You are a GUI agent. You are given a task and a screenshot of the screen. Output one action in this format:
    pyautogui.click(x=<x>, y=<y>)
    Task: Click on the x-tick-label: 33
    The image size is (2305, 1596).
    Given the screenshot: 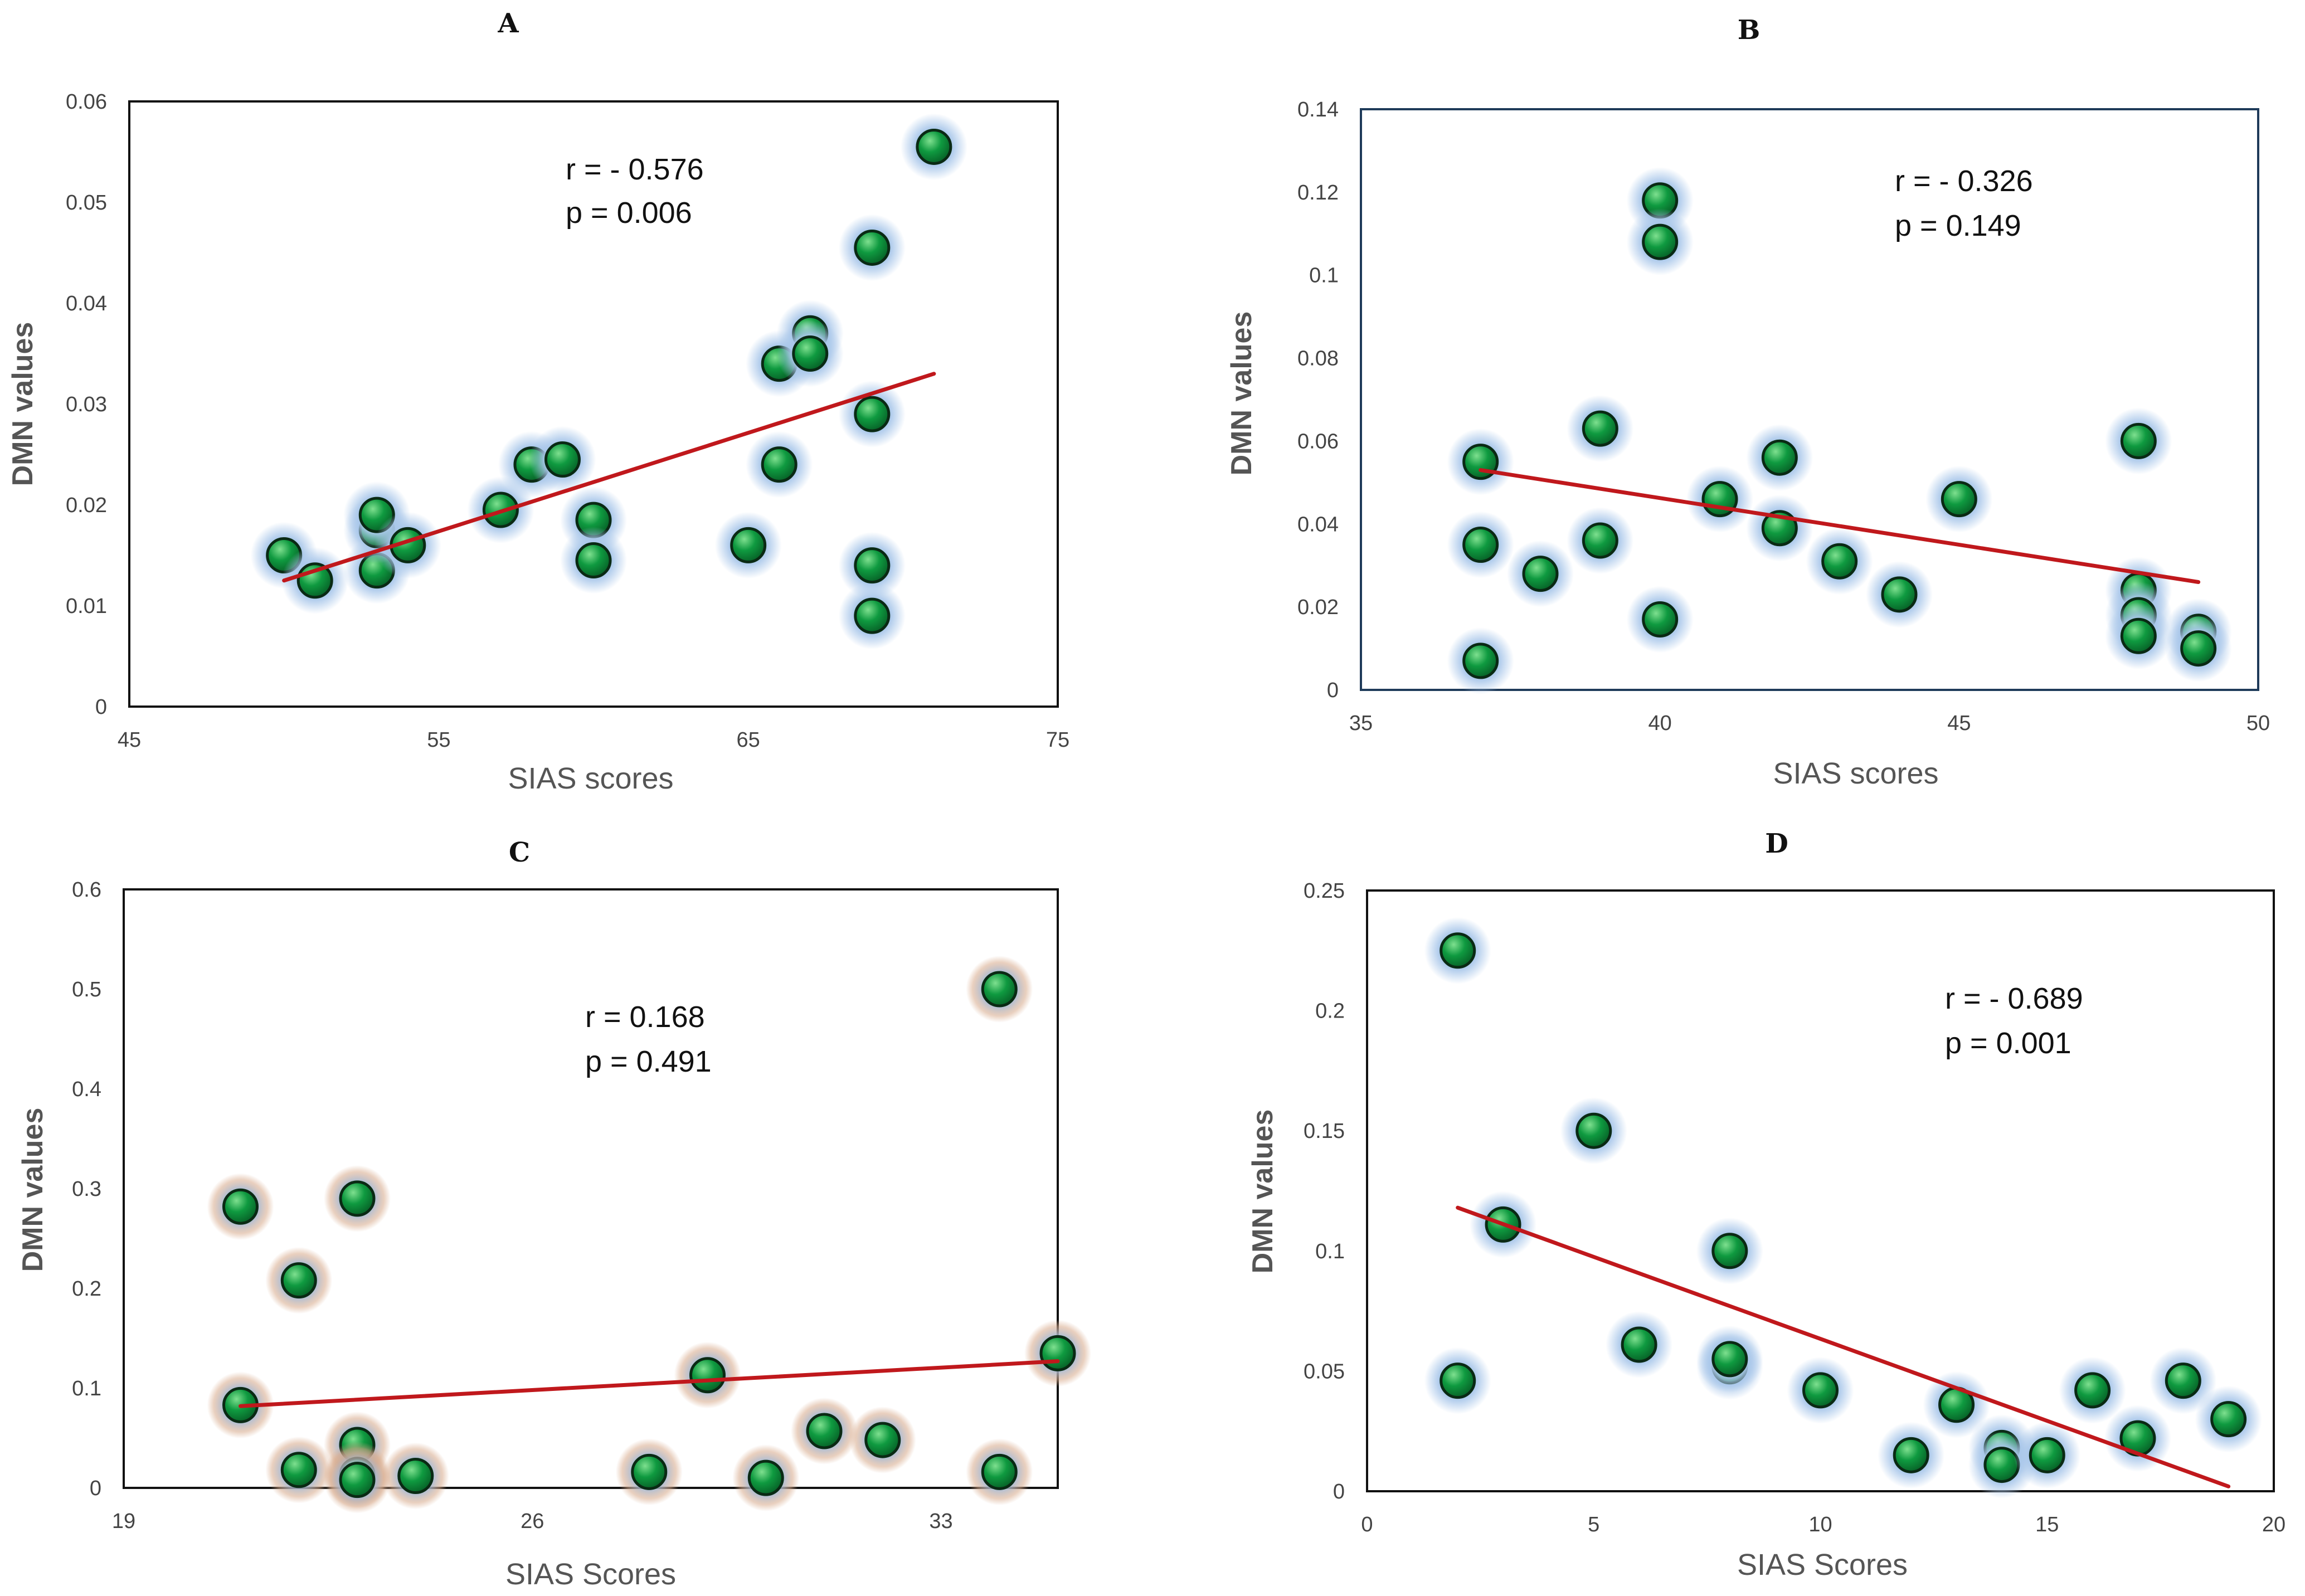 What is the action you would take?
    pyautogui.click(x=940, y=1521)
    